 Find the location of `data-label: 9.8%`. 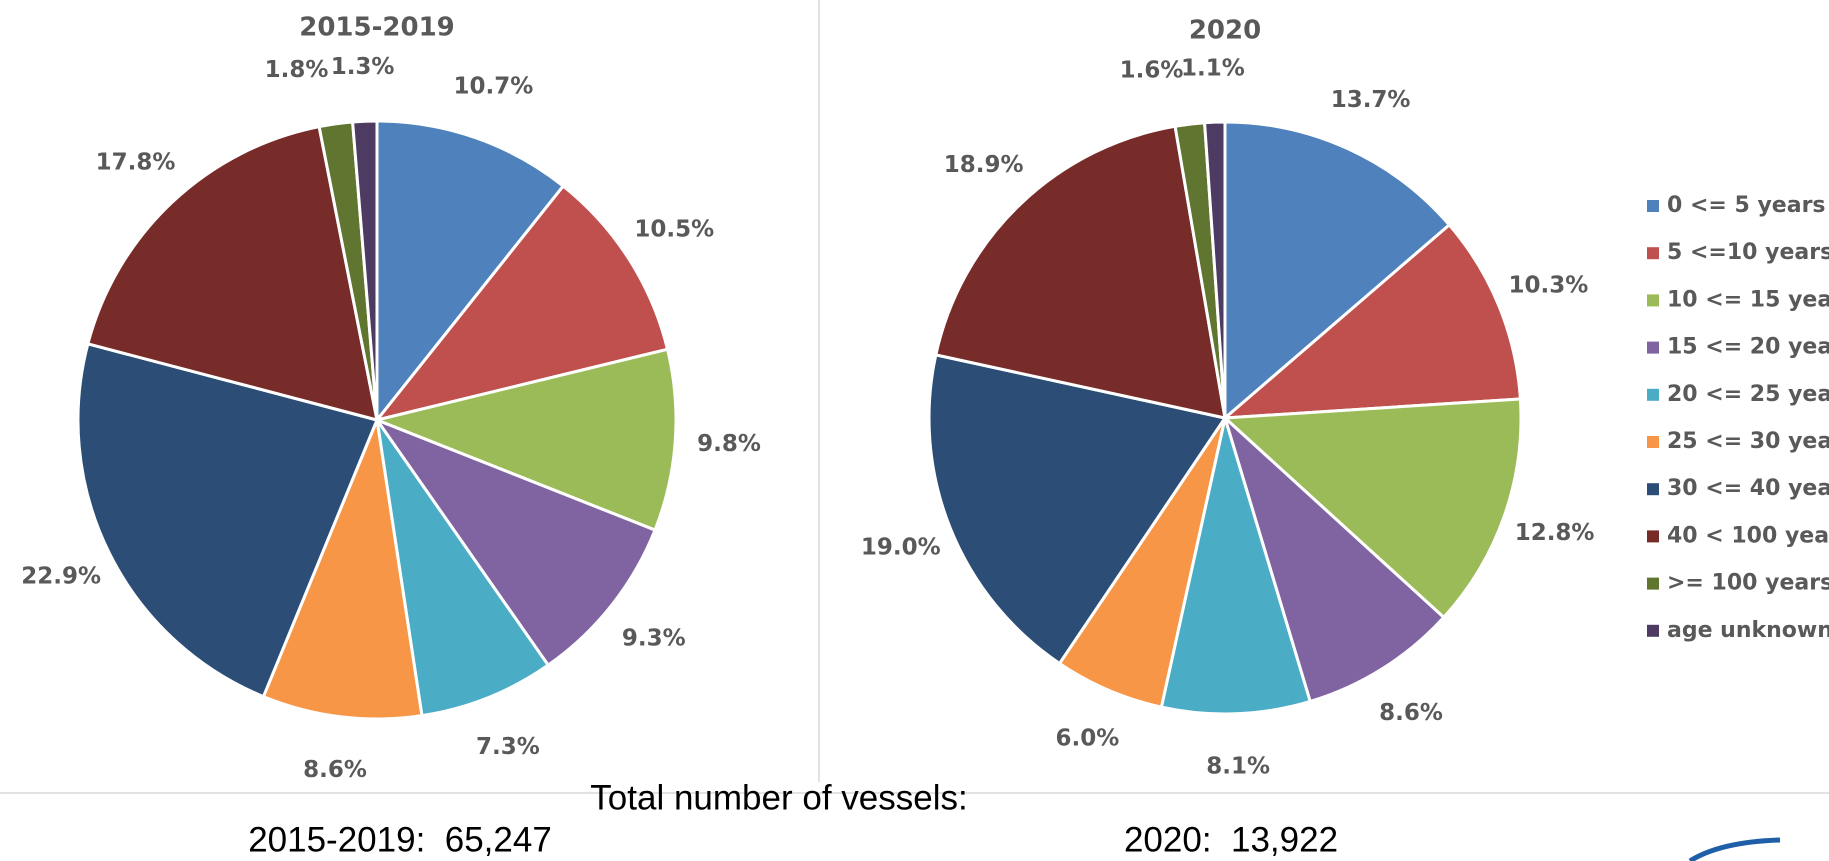

data-label: 9.8% is located at coordinates (729, 444).